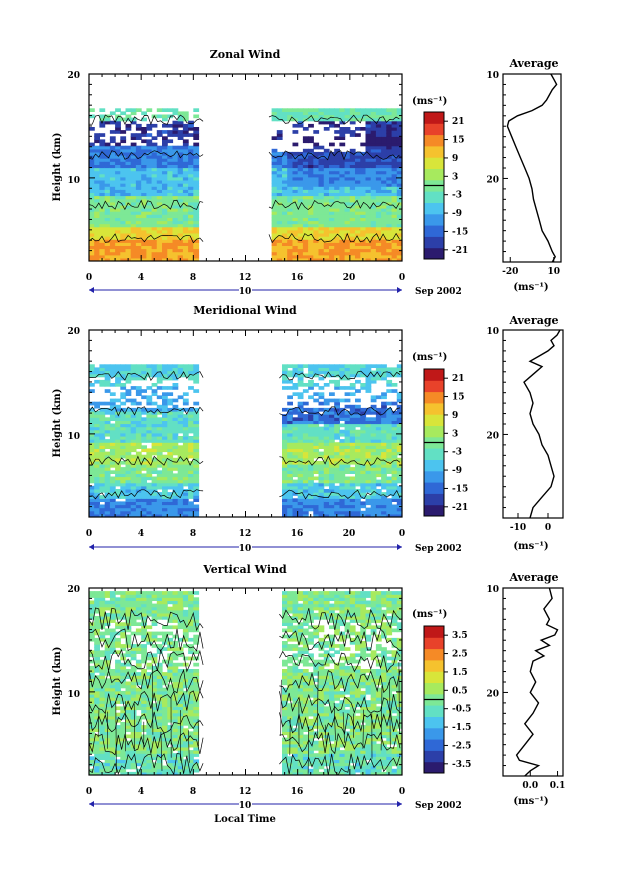 This screenshot has width=619, height=878. Describe the element at coordinates (73, 437) in the screenshot. I see `meridional-ytick-10: 10` at that location.